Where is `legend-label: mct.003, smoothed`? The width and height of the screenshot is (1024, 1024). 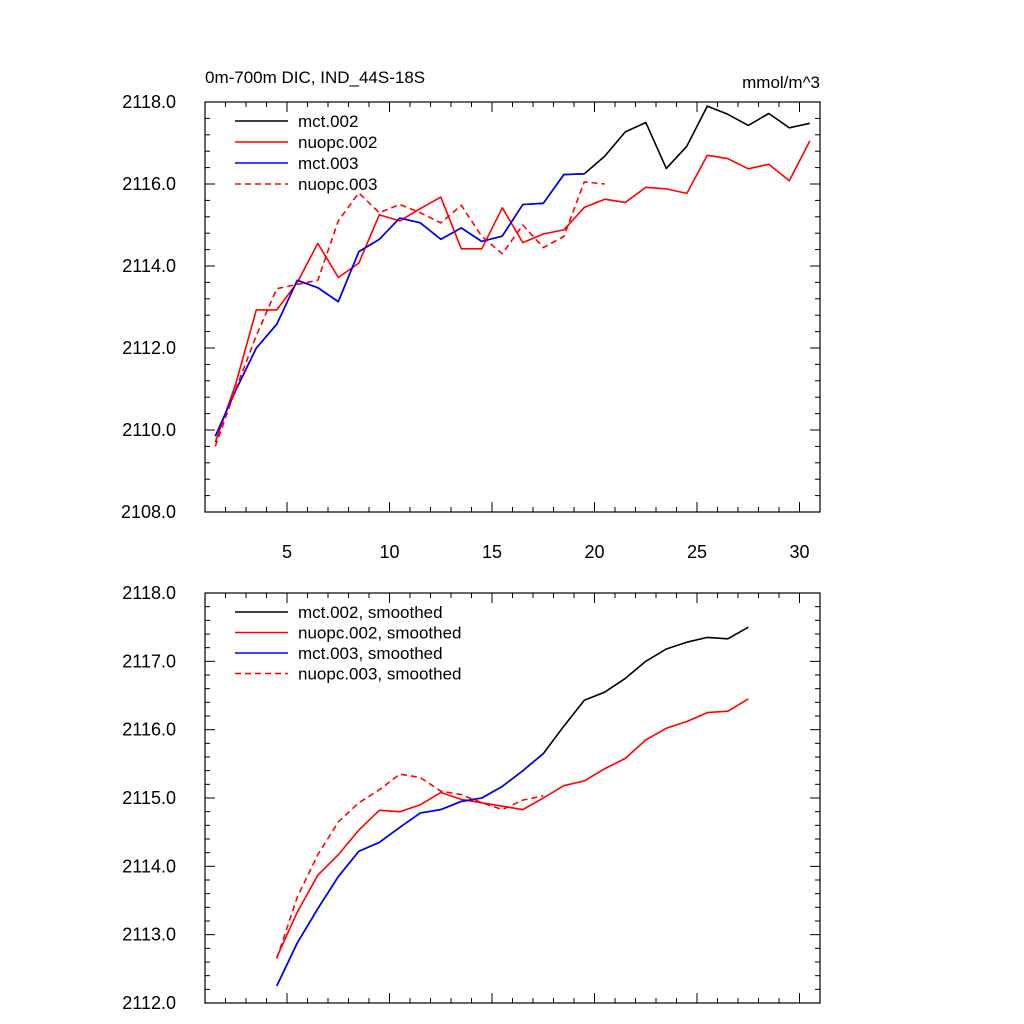 legend-label: mct.003, smoothed is located at coordinates (370, 653).